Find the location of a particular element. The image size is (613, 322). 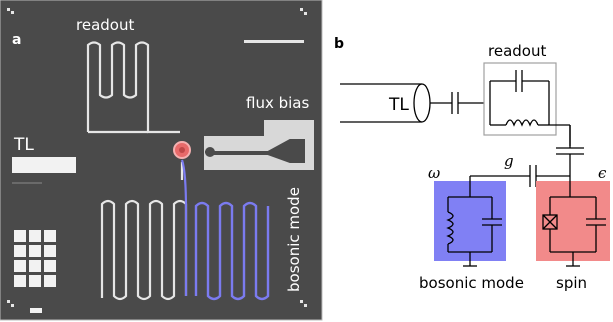

bosonic-mode-label-a: bosonic mode is located at coordinates (294, 239).